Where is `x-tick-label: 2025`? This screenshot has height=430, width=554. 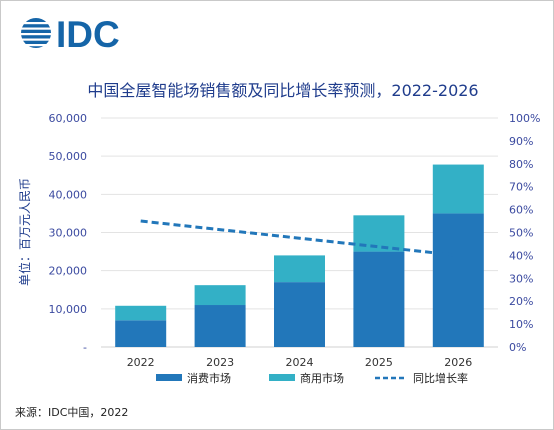
x-tick-label: 2025 is located at coordinates (379, 362).